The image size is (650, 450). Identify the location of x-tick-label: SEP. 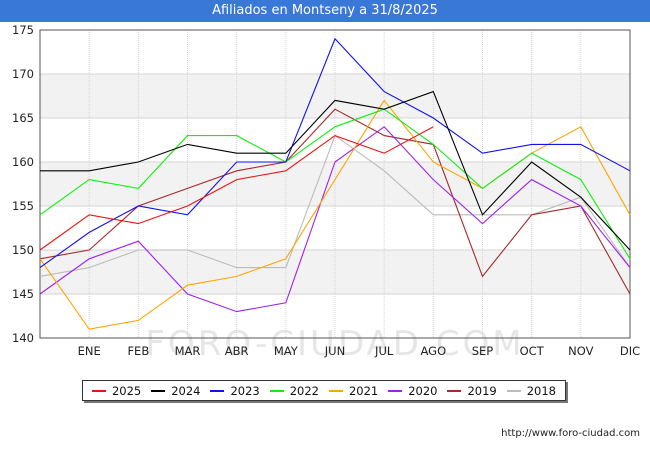
(483, 351).